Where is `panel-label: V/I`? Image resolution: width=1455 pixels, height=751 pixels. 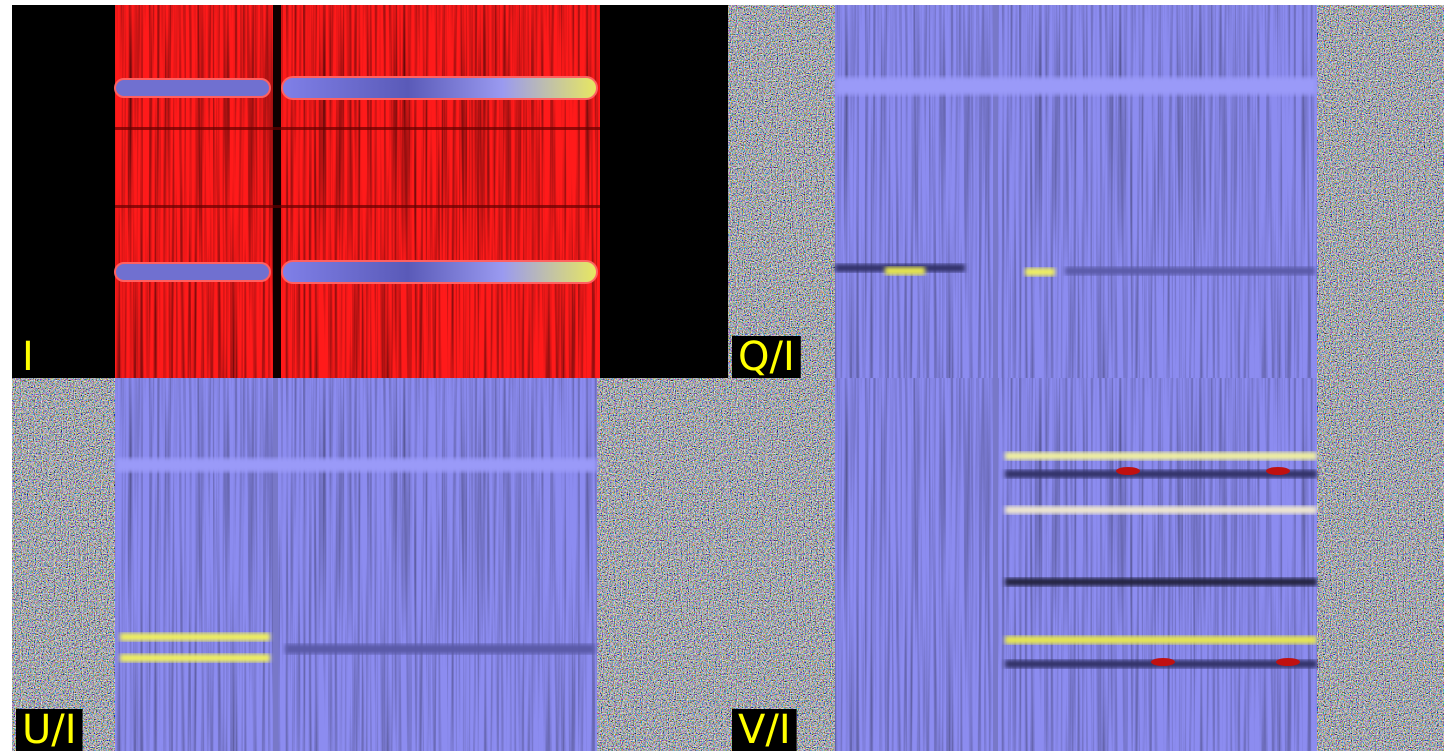 panel-label: V/I is located at coordinates (764, 729).